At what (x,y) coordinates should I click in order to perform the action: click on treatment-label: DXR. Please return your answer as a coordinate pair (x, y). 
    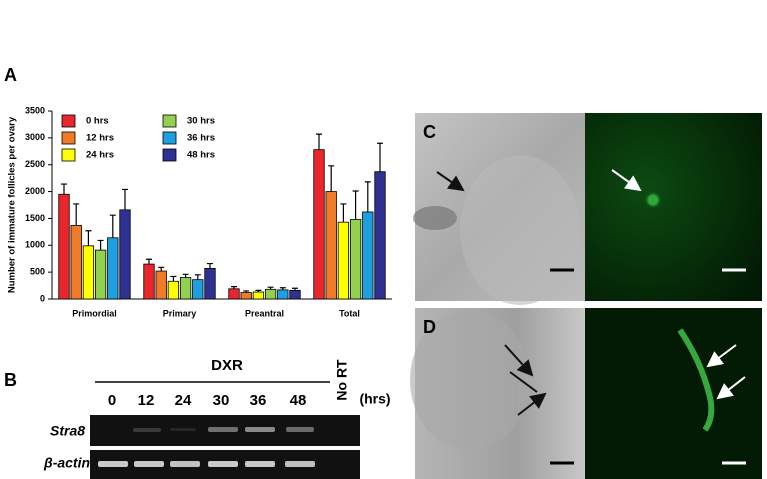
    Looking at the image, I should click on (227, 365).